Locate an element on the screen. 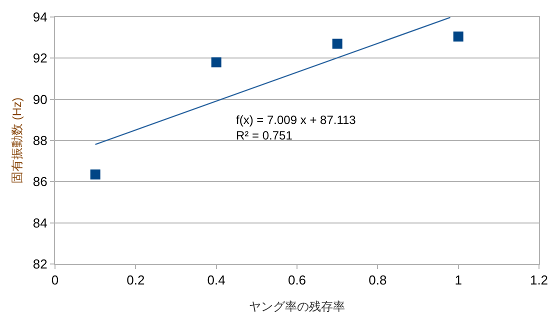 This screenshot has width=558, height=329. y-tick-label: 94 is located at coordinates (40, 17).